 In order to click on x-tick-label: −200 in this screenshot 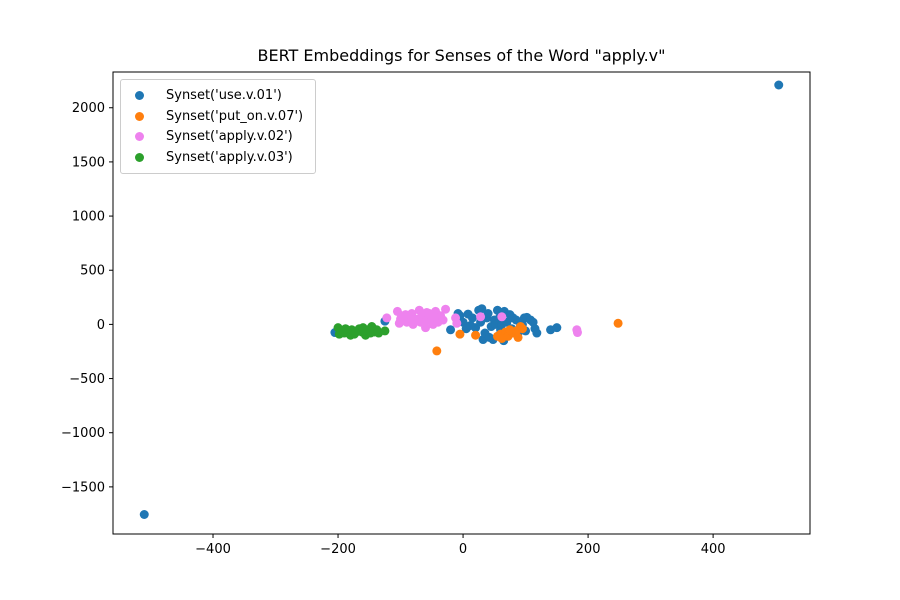, I will do `click(338, 549)`.